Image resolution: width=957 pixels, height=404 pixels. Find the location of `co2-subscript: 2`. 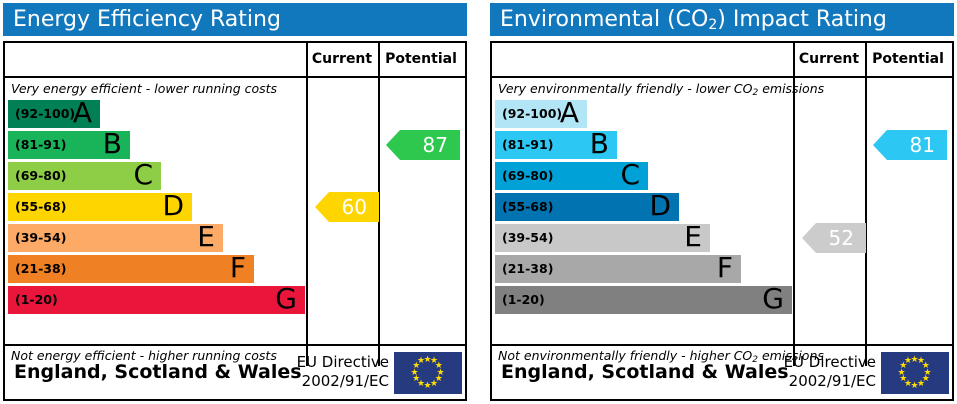

co2-subscript: 2 is located at coordinates (713, 25).